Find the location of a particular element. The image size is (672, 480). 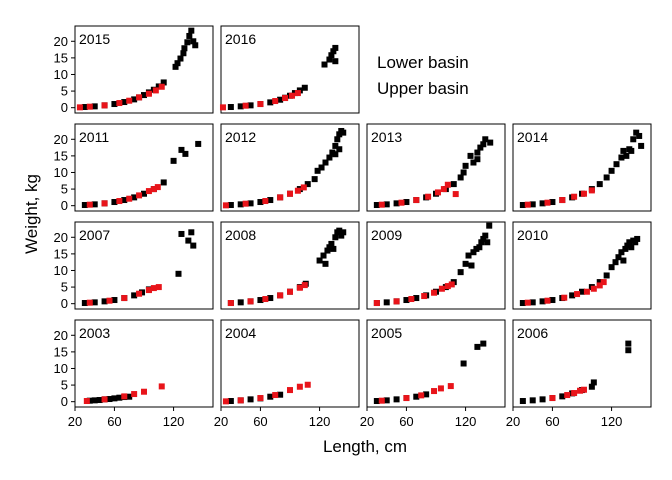

x-tick-label: 60 is located at coordinates (406, 421).